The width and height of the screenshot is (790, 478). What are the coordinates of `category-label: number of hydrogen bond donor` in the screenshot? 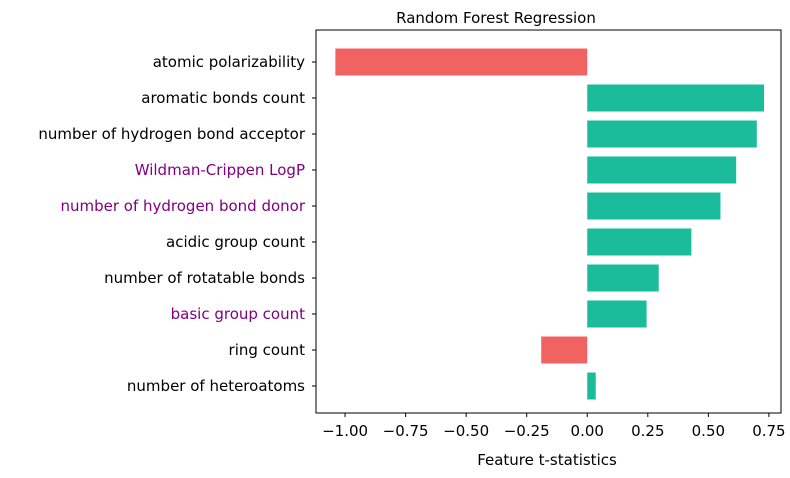 It's located at (182, 206).